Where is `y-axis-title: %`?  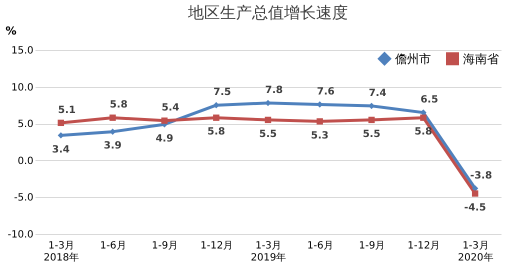
y-axis-title: % is located at coordinates (11, 31).